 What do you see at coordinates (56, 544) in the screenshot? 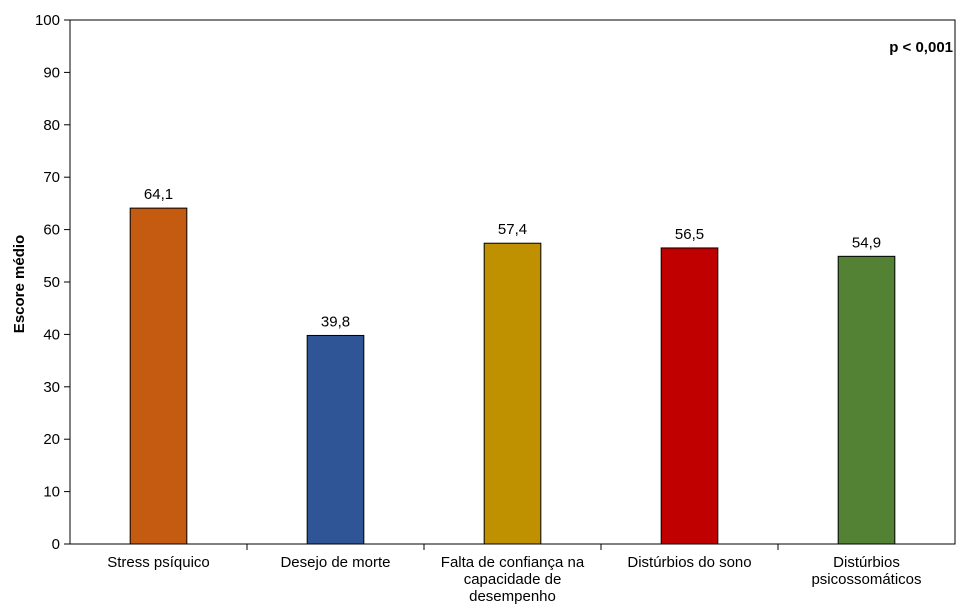
I see `y-tick-label: 0` at bounding box center [56, 544].